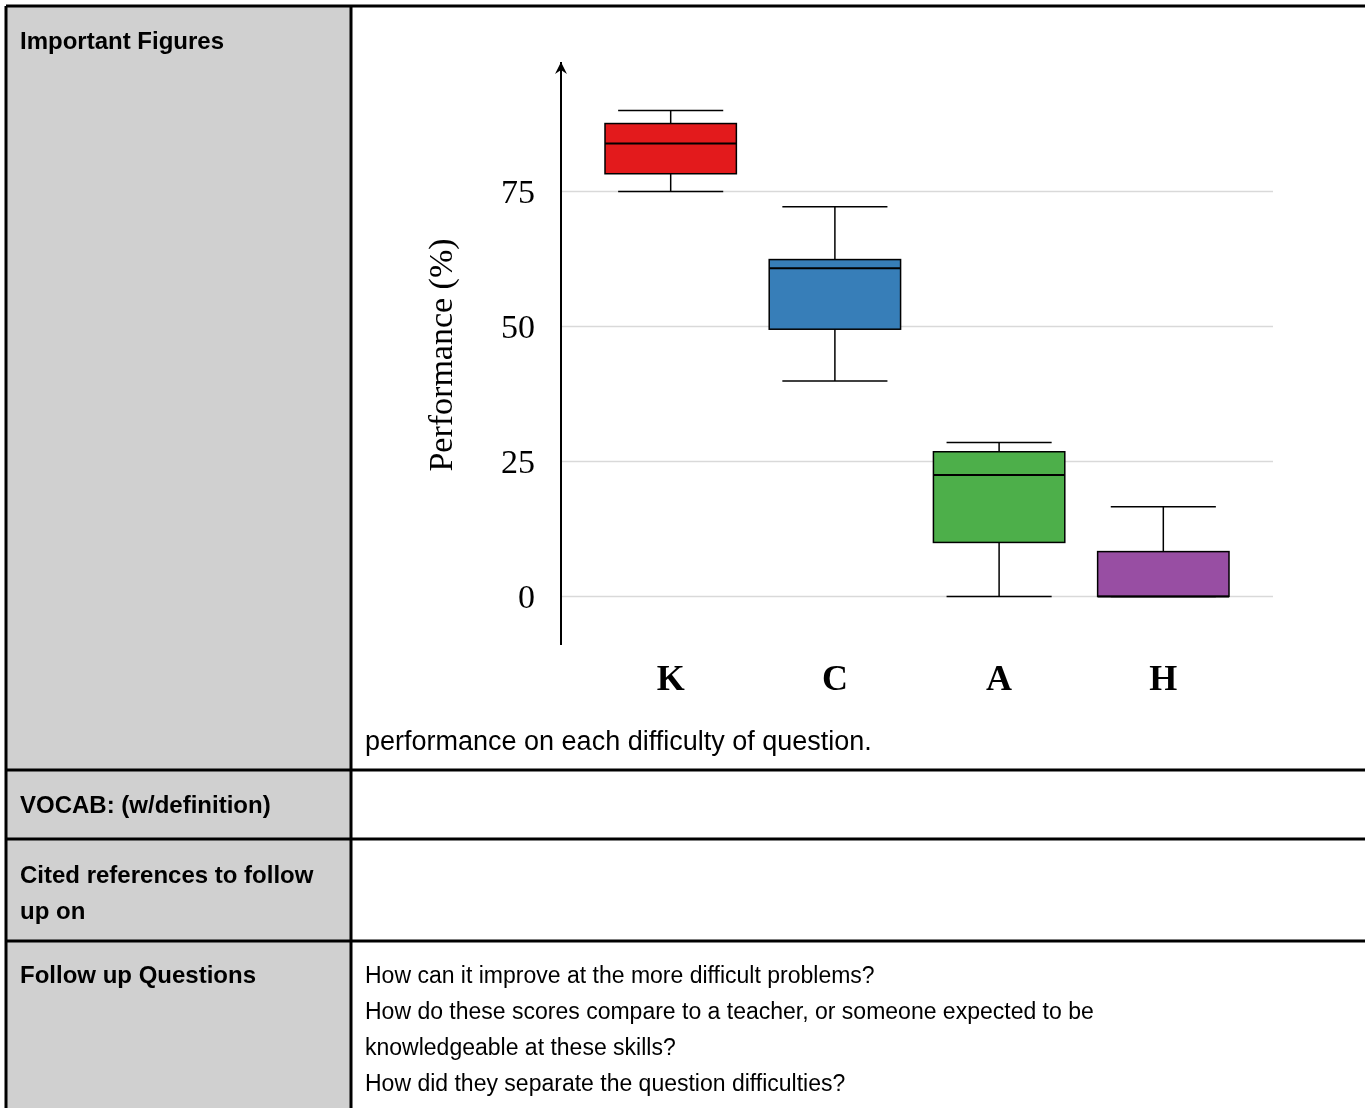  Describe the element at coordinates (834, 678) in the screenshot. I see `x-tick-label: C` at that location.